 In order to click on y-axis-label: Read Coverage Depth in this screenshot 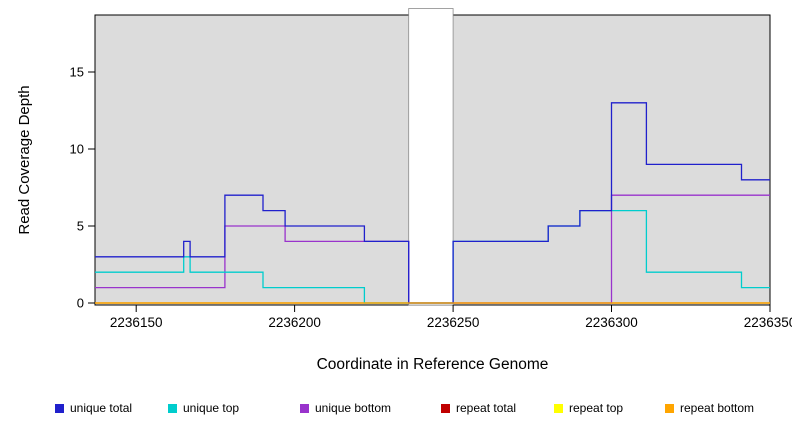, I will do `click(24, 160)`.